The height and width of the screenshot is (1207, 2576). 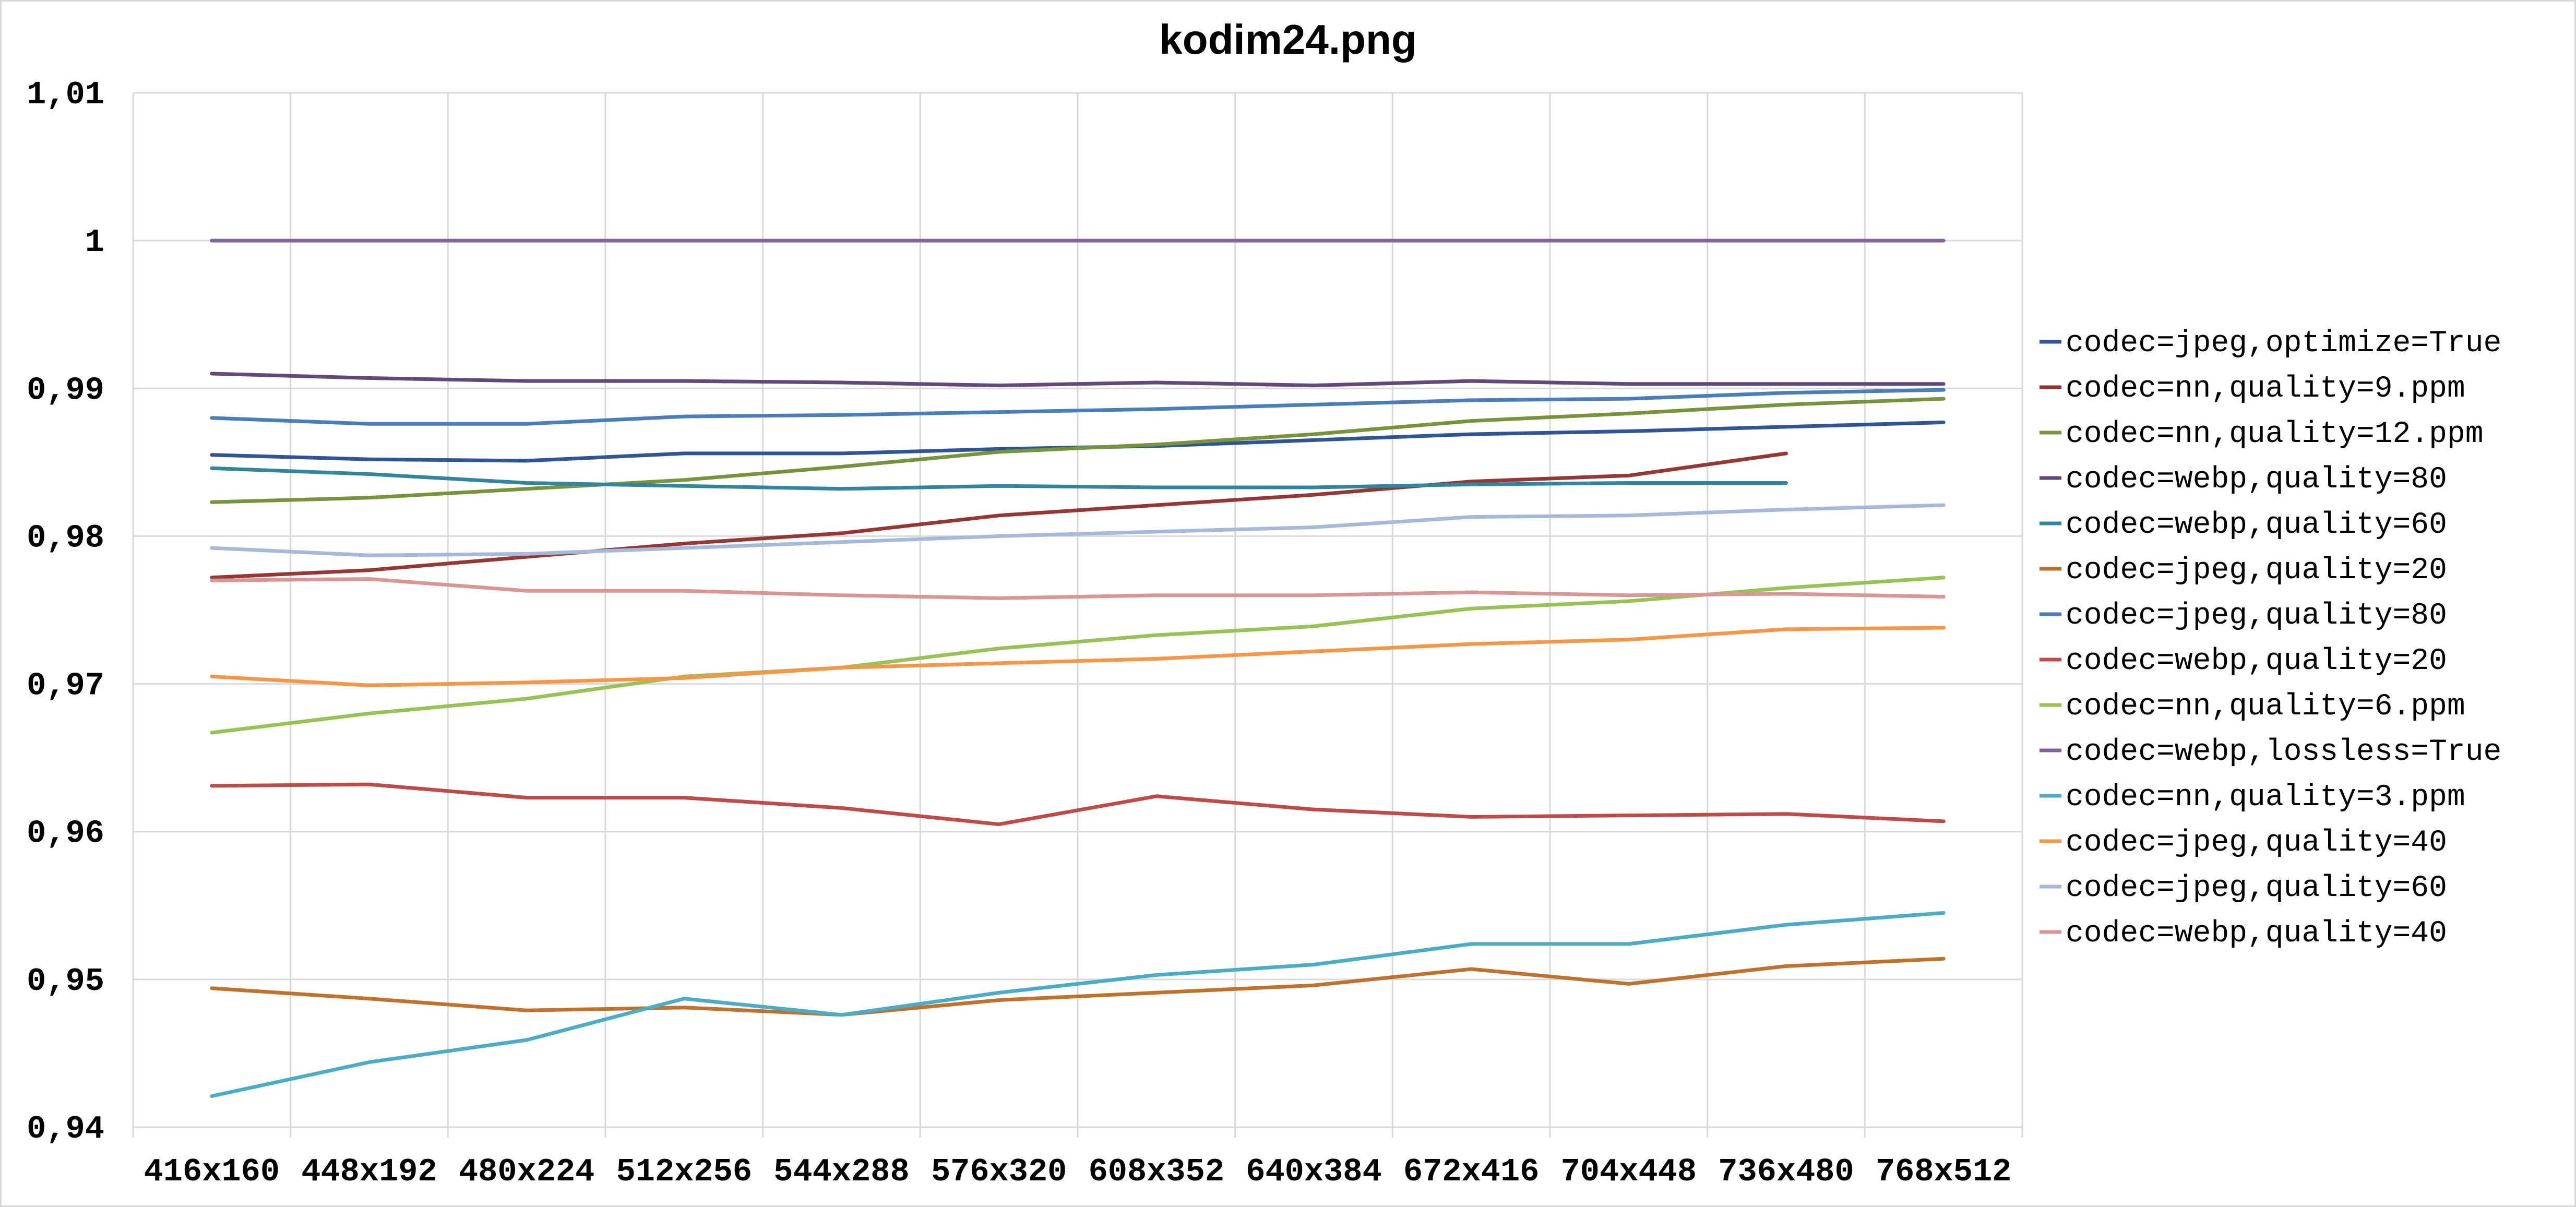 I want to click on x-tick-label: 608x352, so click(x=1157, y=1171).